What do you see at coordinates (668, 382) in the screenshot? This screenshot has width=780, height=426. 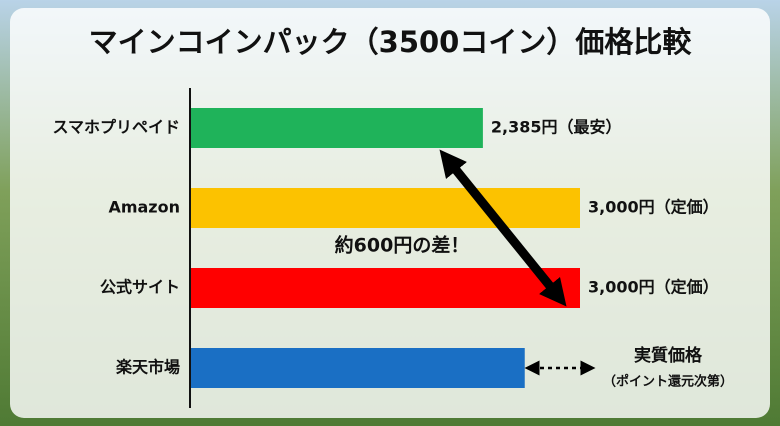 I see `rakuten-subnote: （ポイント還元次第）` at bounding box center [668, 382].